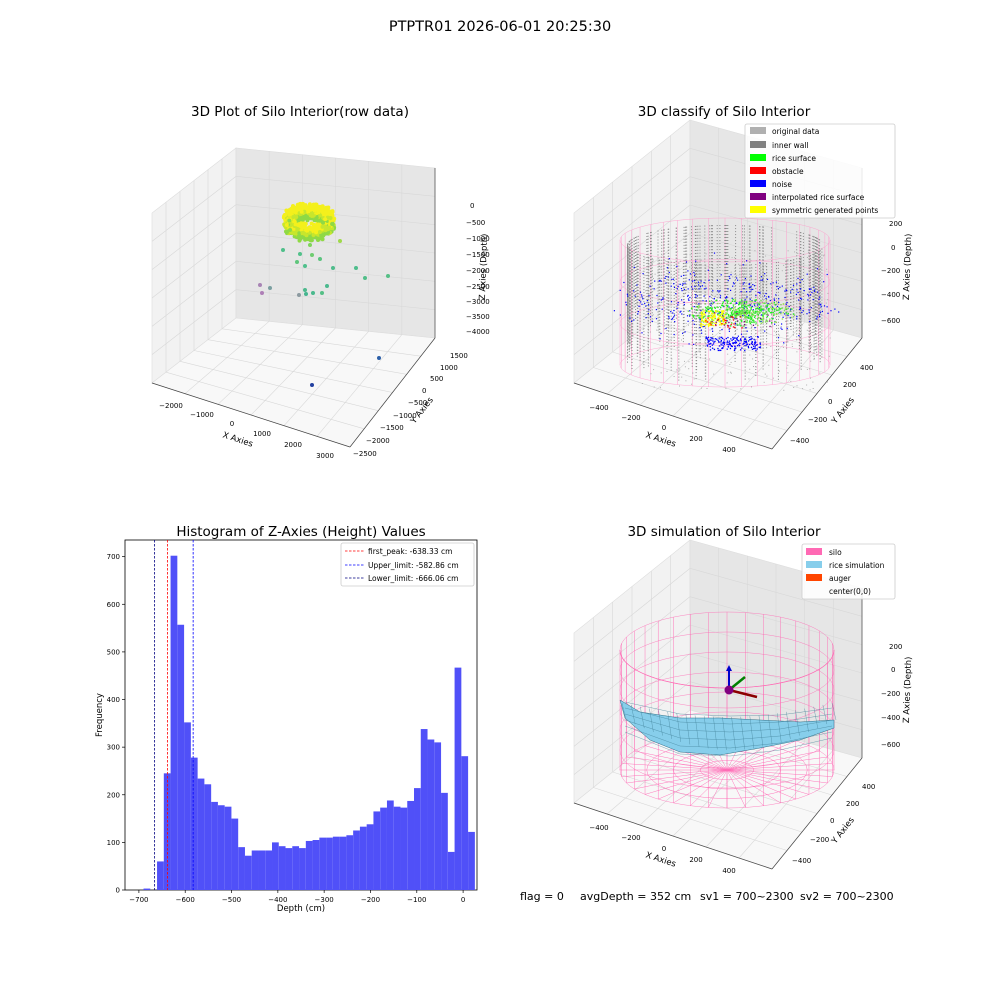  Describe the element at coordinates (478, 332) in the screenshot. I see `raw-z-tick: −4000` at that location.